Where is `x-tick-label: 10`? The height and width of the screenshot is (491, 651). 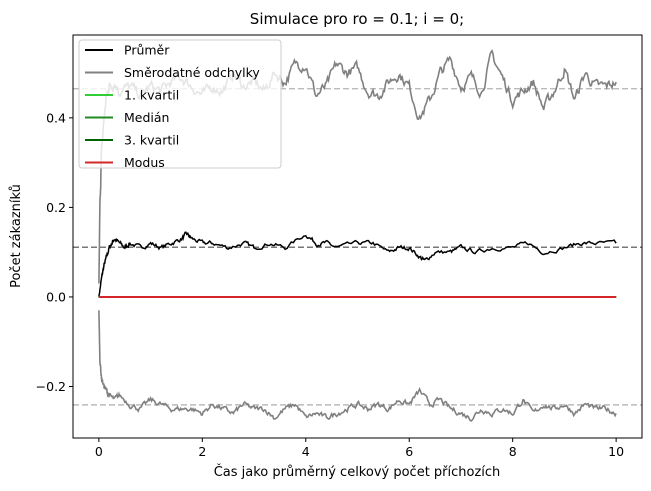
x-tick-label: 10 is located at coordinates (616, 451).